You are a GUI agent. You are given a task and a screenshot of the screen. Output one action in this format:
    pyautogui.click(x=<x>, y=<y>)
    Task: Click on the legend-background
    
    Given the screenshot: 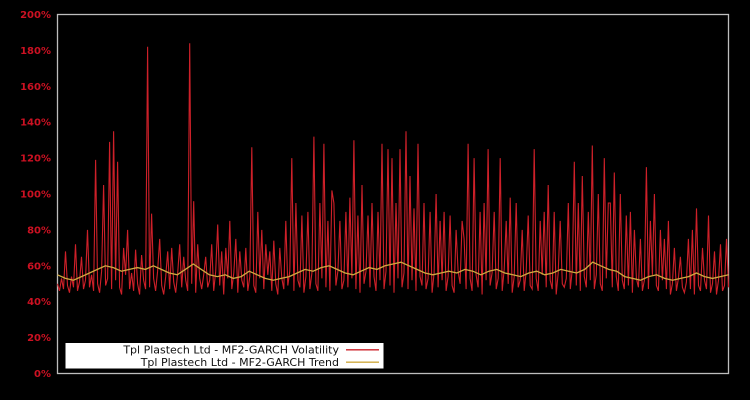 What is the action you would take?
    pyautogui.click(x=224, y=356)
    